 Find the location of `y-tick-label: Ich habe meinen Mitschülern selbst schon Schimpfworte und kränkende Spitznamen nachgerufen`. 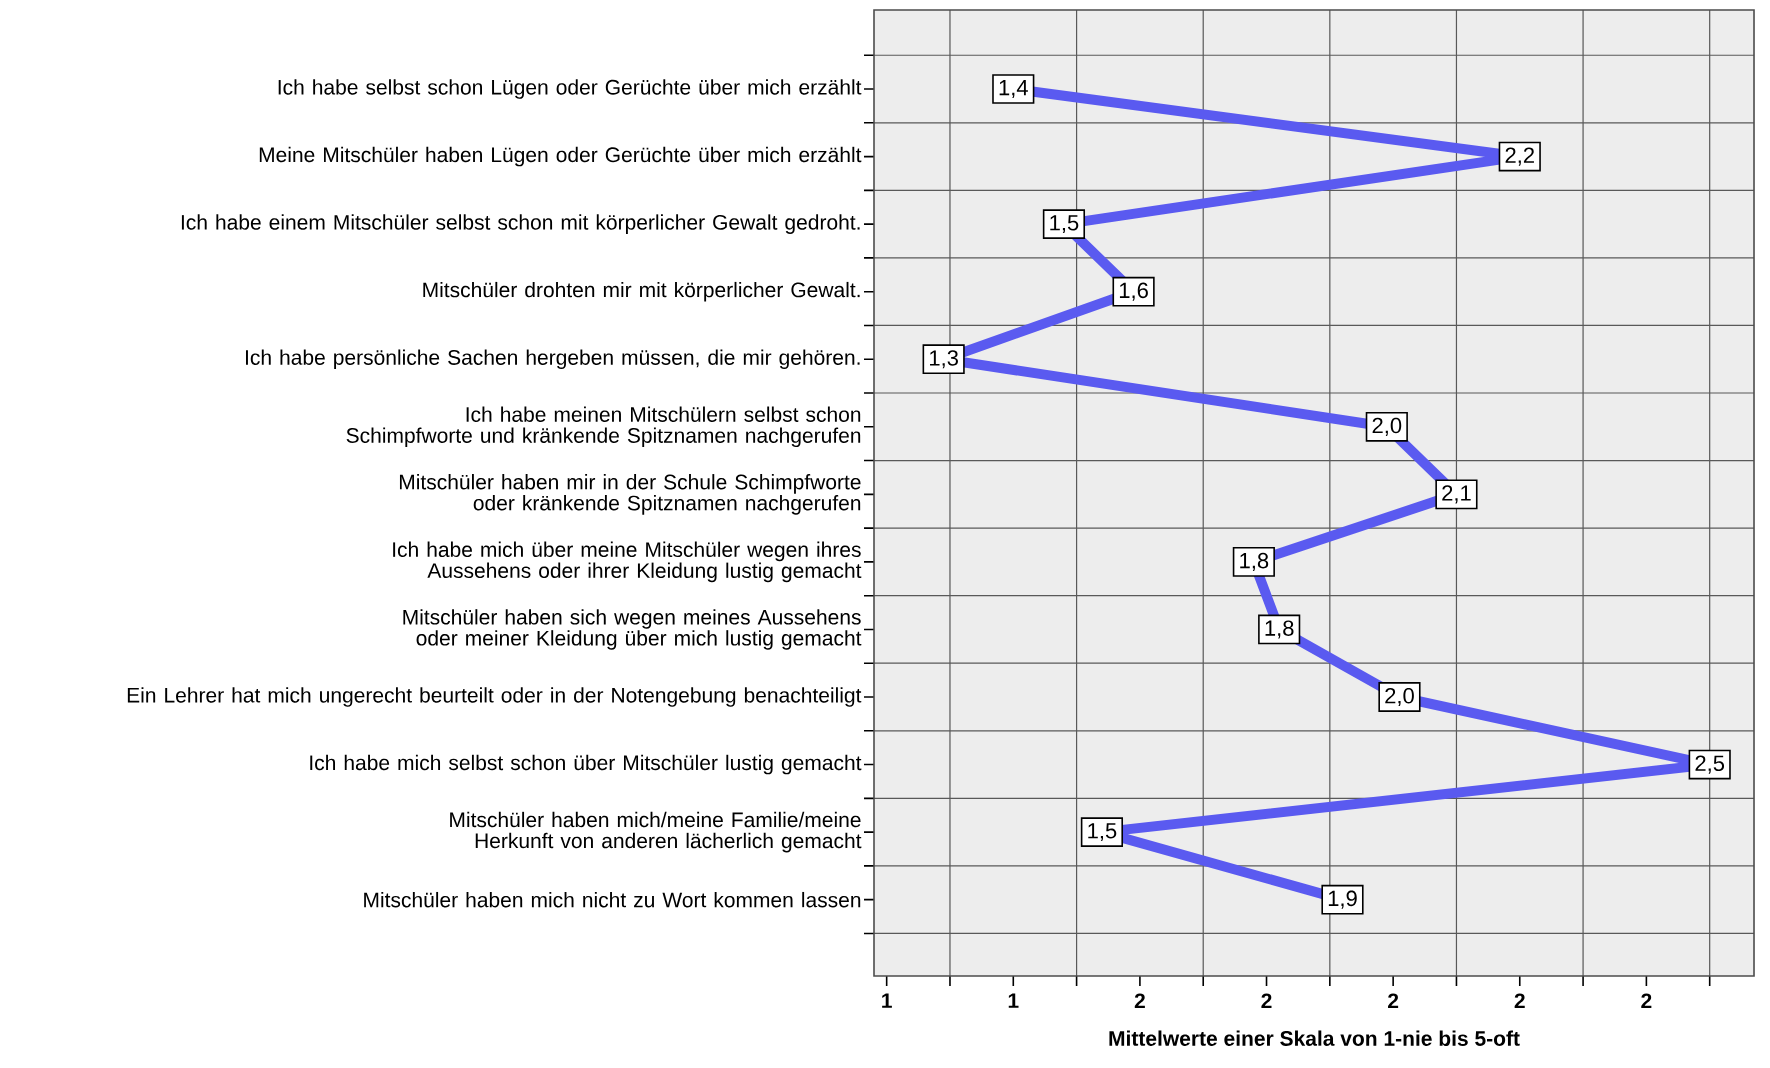

y-tick-label: Ich habe meinen Mitschülern selbst schon Schimpfworte und kränkende Spitznamen nachgerufen is located at coordinates (603, 427).